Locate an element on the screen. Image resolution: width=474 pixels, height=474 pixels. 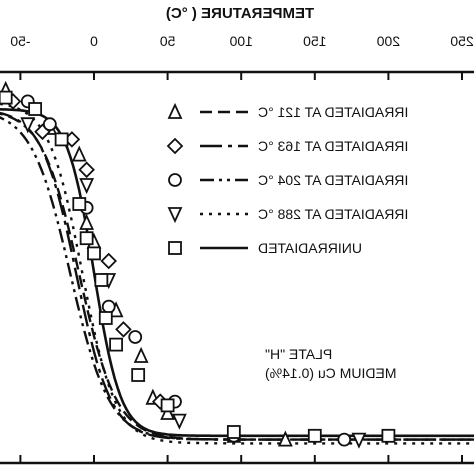
legend-label: IRRADIATED AT 121 °C is located at coordinates (333, 112).